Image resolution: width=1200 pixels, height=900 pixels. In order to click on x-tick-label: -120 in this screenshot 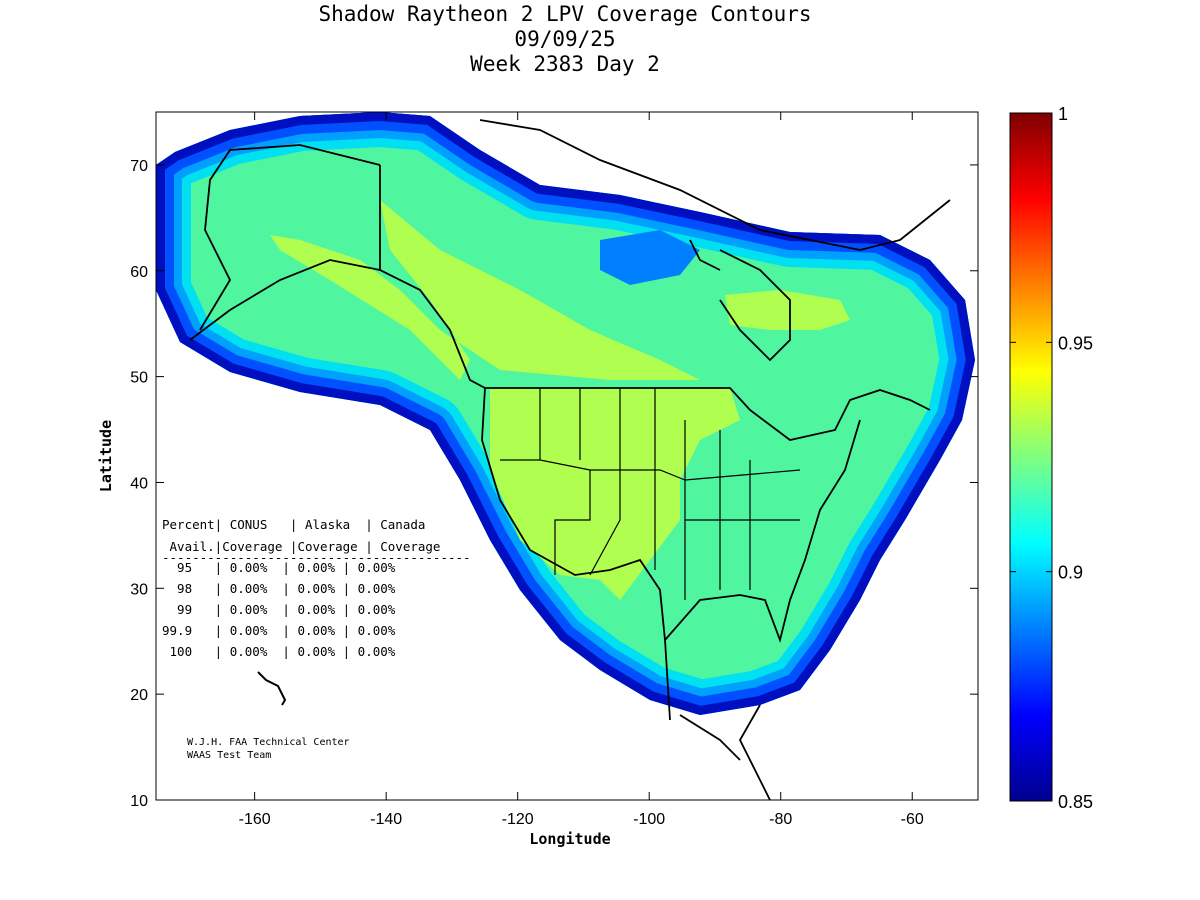, I will do `click(518, 819)`.